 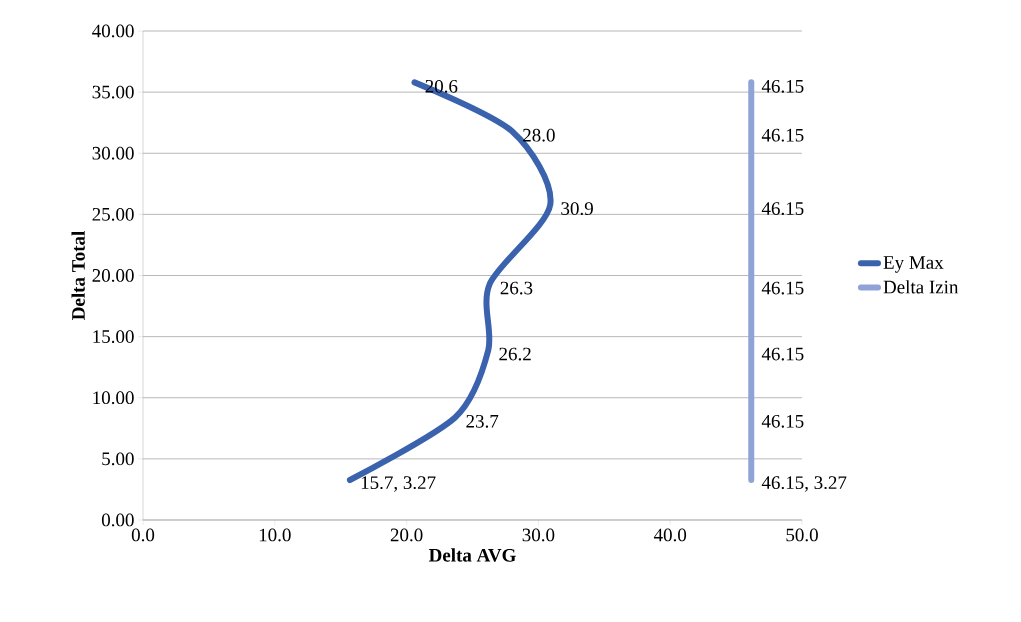 I want to click on y-tick-label: 25.00, so click(x=113, y=214).